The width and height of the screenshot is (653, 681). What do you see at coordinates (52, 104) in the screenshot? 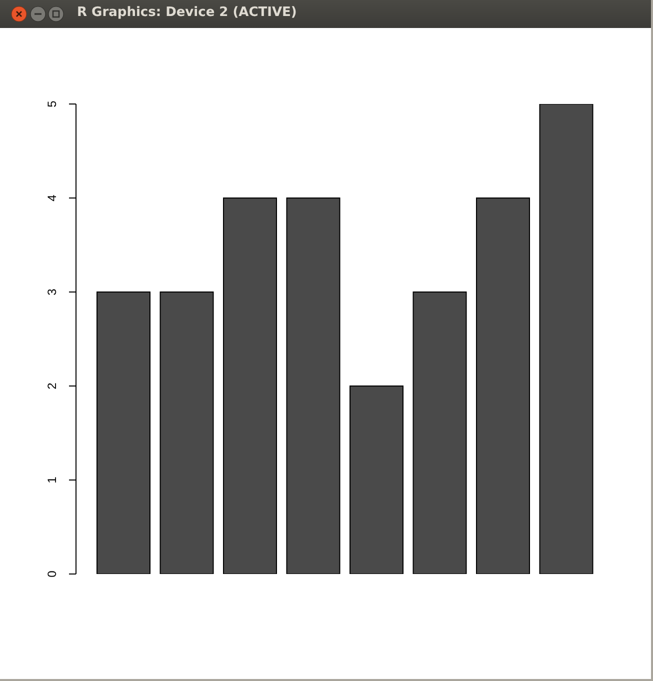
I see `y-tick-label: 5` at bounding box center [52, 104].